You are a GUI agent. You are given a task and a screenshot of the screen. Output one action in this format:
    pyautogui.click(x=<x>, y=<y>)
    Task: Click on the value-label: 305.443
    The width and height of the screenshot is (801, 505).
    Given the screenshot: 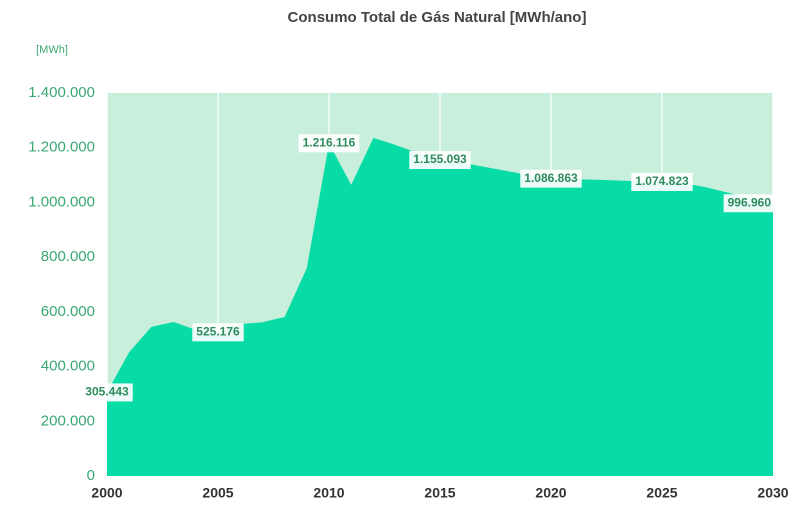 What is the action you would take?
    pyautogui.click(x=107, y=392)
    